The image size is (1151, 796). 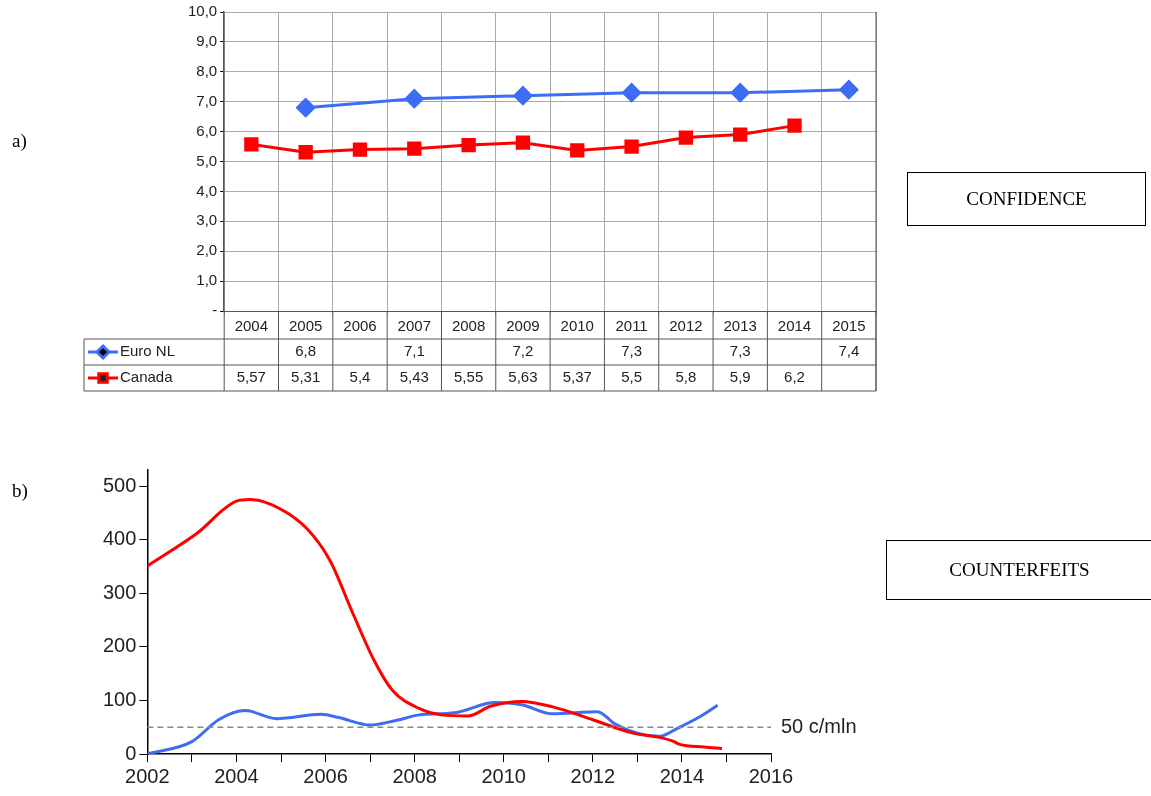 I want to click on data-label: 5,31, so click(x=306, y=377).